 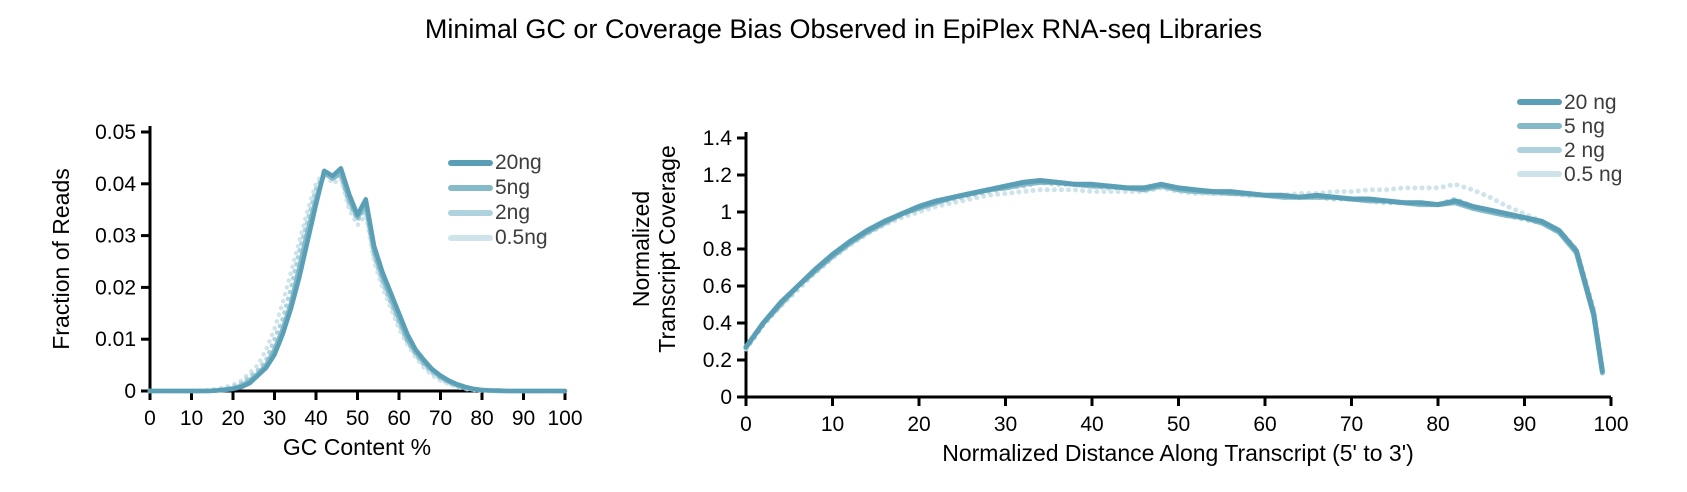 What do you see at coordinates (115, 132) in the screenshot?
I see `y-tick-label: 0.05` at bounding box center [115, 132].